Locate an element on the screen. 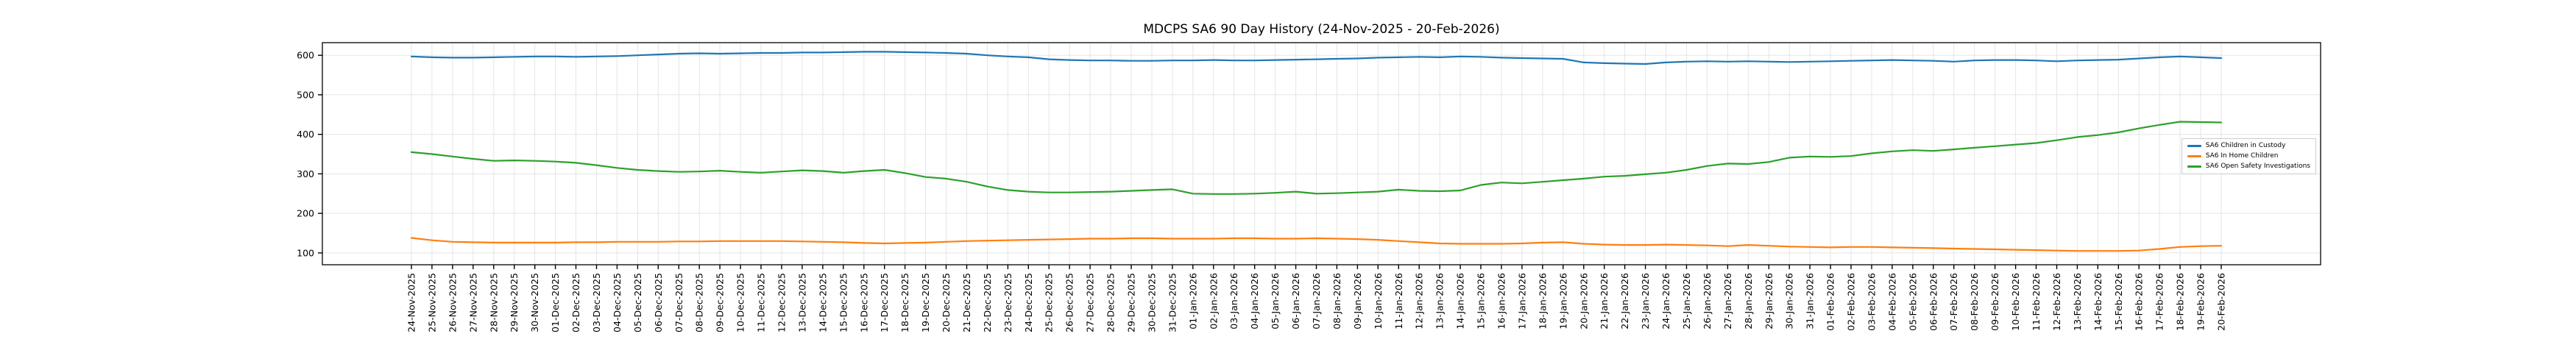 The height and width of the screenshot is (353, 2576). svg-text: 400 is located at coordinates (305, 134).